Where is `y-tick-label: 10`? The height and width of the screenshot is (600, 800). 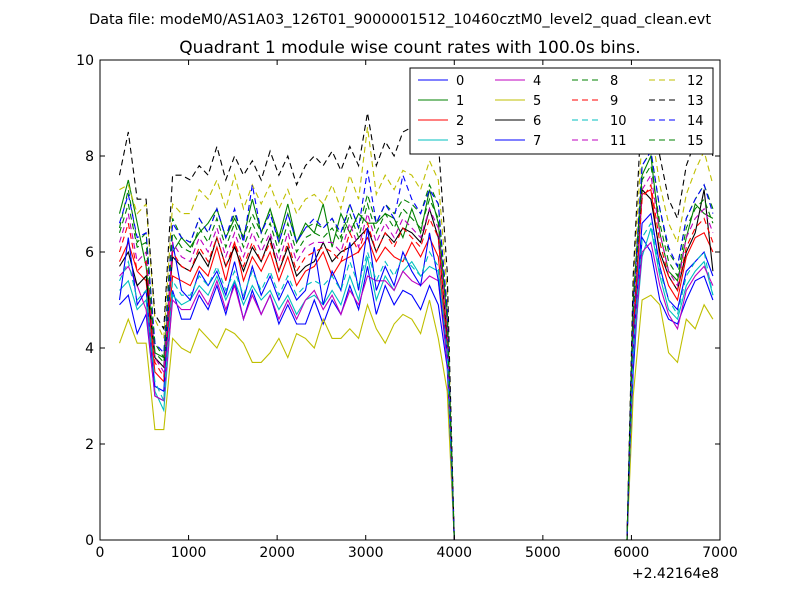
y-tick-label: 10 is located at coordinates (85, 61).